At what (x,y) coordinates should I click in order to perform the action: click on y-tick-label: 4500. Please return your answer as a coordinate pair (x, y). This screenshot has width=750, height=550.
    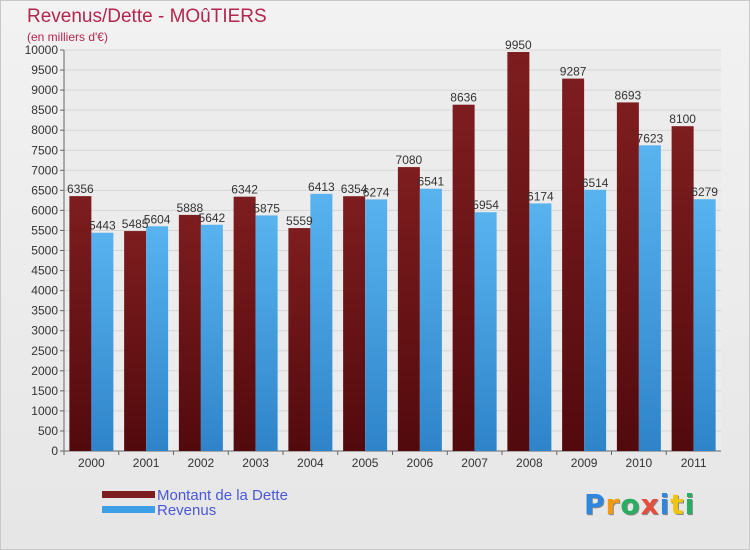
    Looking at the image, I should click on (44, 271).